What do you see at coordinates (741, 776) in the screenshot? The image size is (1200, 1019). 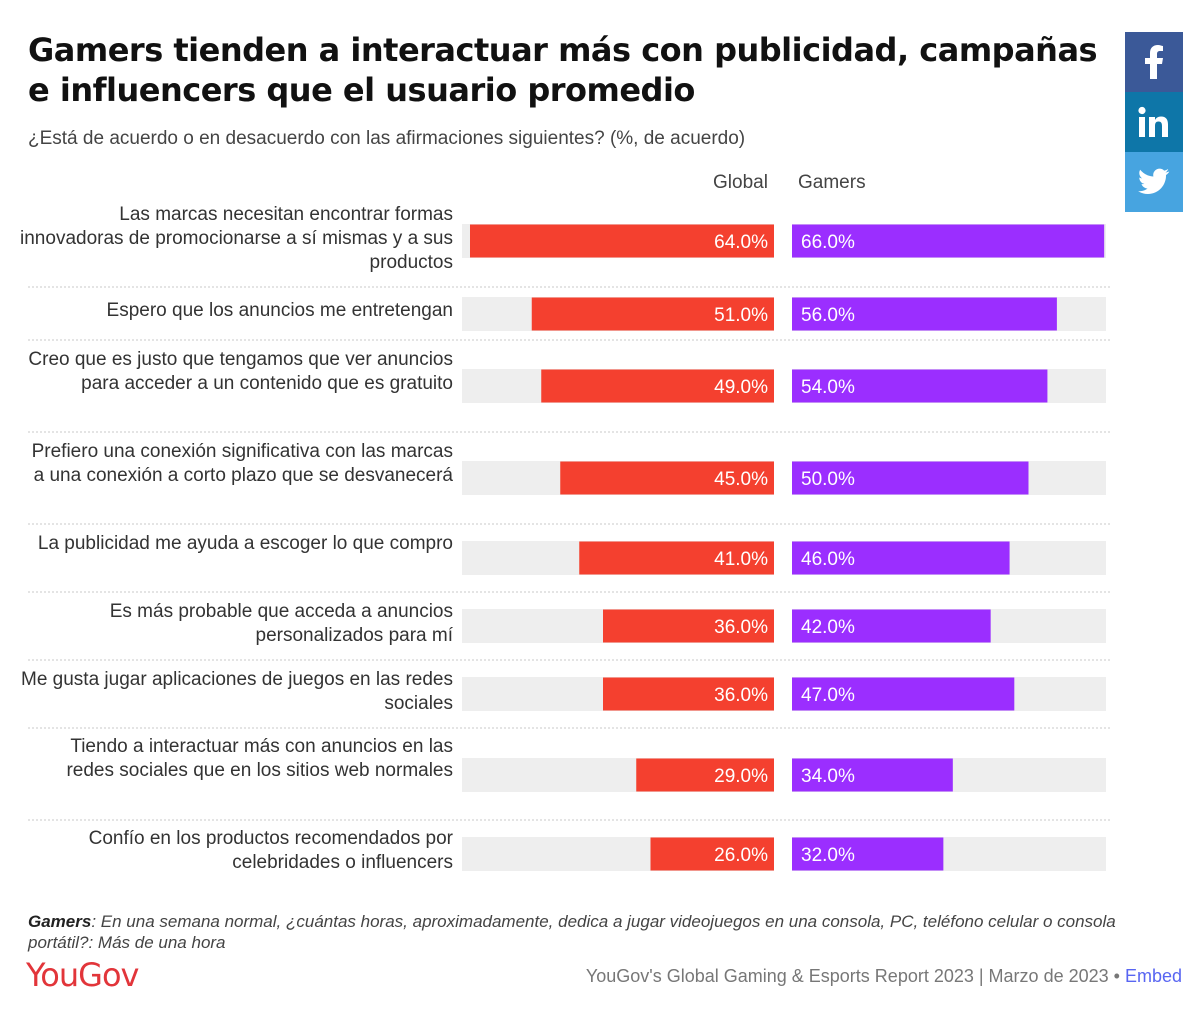 I see `value-label-global: 29.0%` at bounding box center [741, 776].